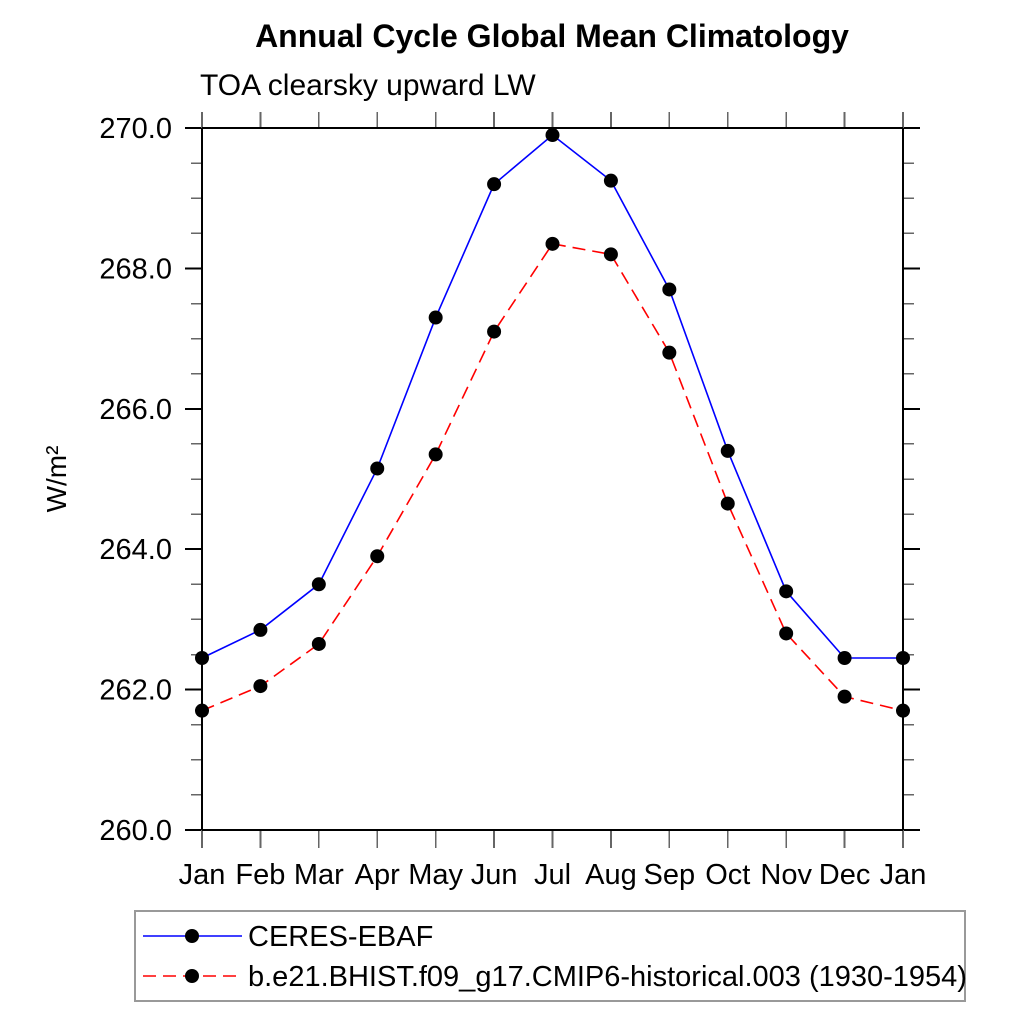 The width and height of the screenshot is (1024, 1024). Describe the element at coordinates (135, 269) in the screenshot. I see `y-tick-label: 268.0` at that location.